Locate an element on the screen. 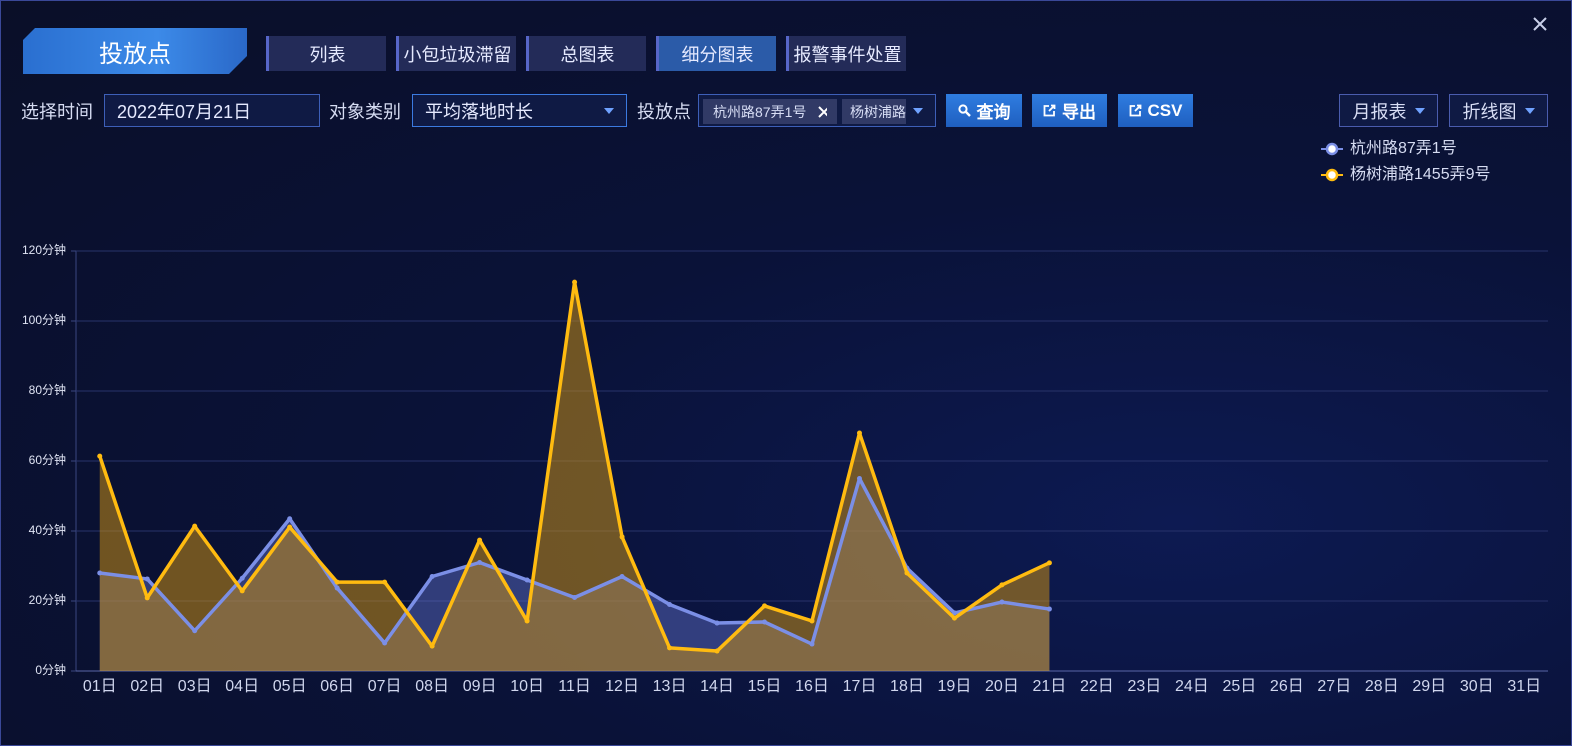 This screenshot has height=746, width=1572. csv-button: CSV is located at coordinates (1155, 110).